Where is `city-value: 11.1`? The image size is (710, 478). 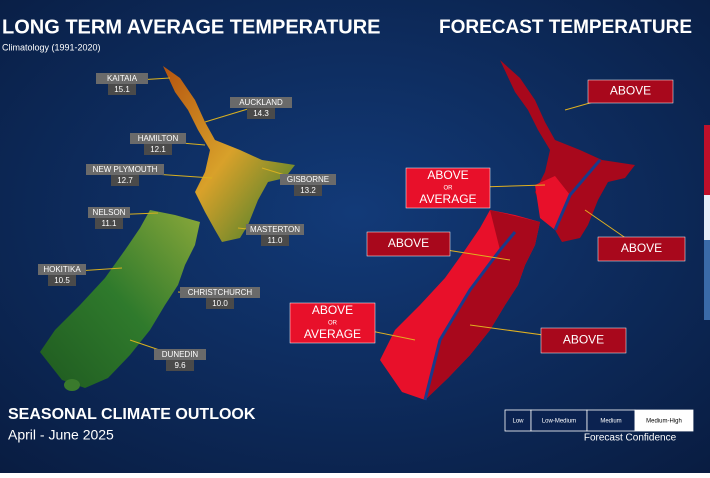
city-value: 11.1 is located at coordinates (110, 223).